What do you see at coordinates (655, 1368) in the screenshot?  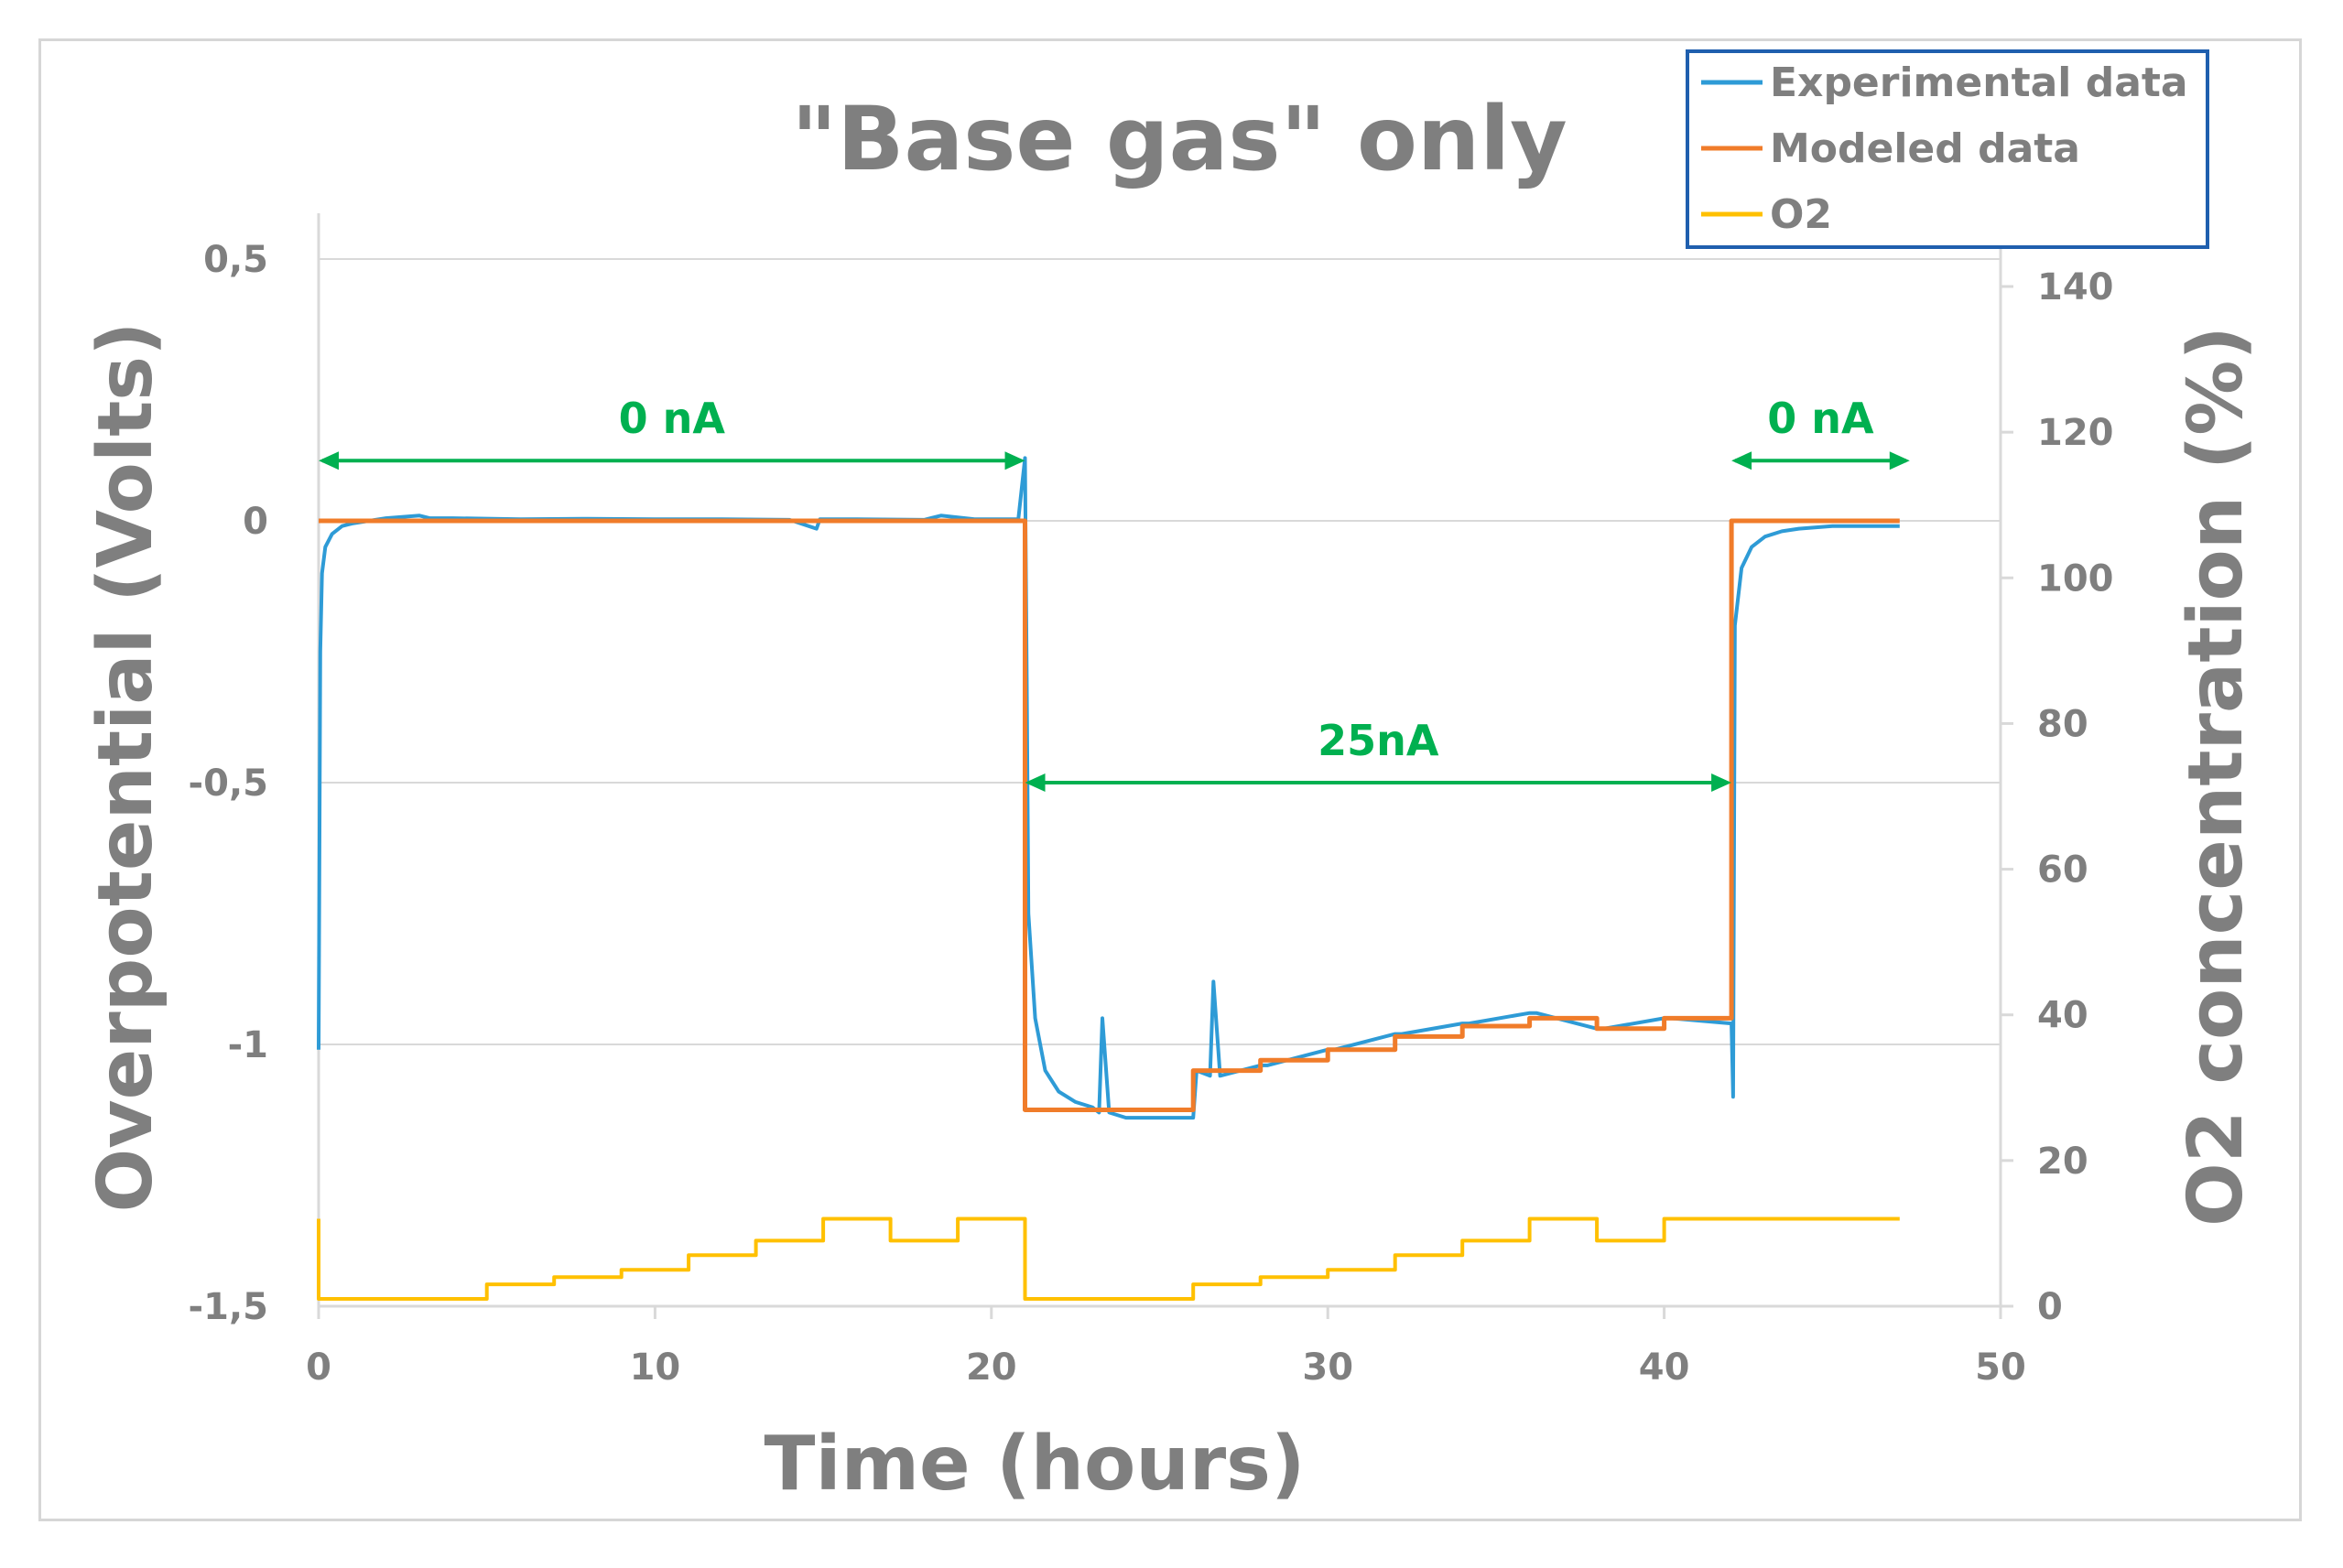 I see `x-tick-label-1: 10` at bounding box center [655, 1368].